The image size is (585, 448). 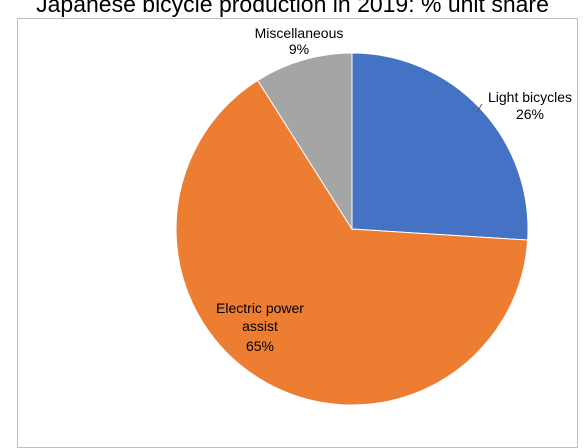 I want to click on slice-value-electric-power-assist: 65%, so click(x=260, y=346).